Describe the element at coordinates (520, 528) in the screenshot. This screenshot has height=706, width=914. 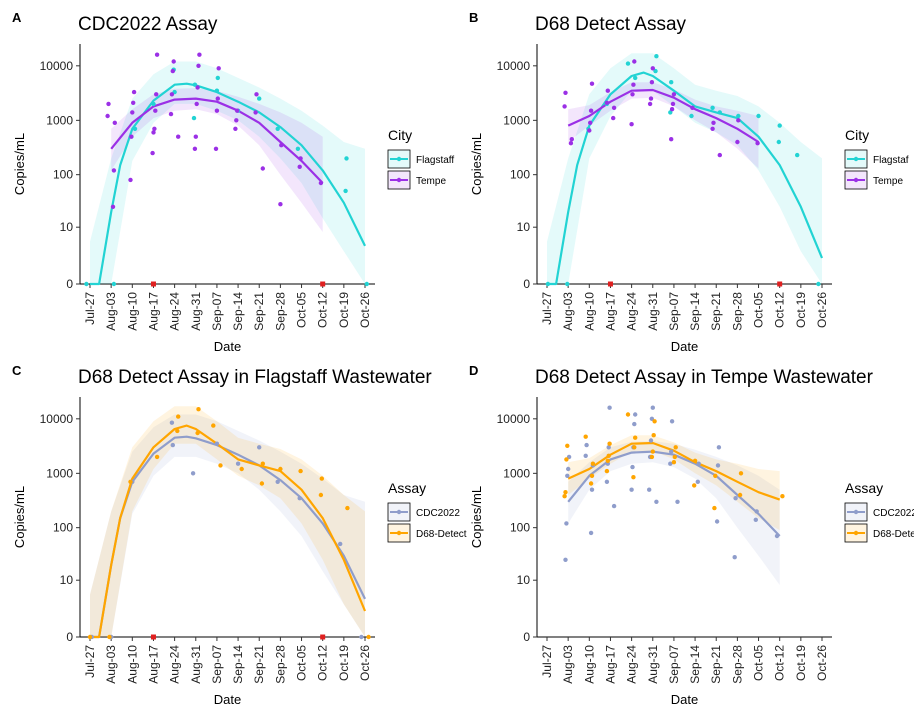
I see `y-tick-label: 100` at that location.